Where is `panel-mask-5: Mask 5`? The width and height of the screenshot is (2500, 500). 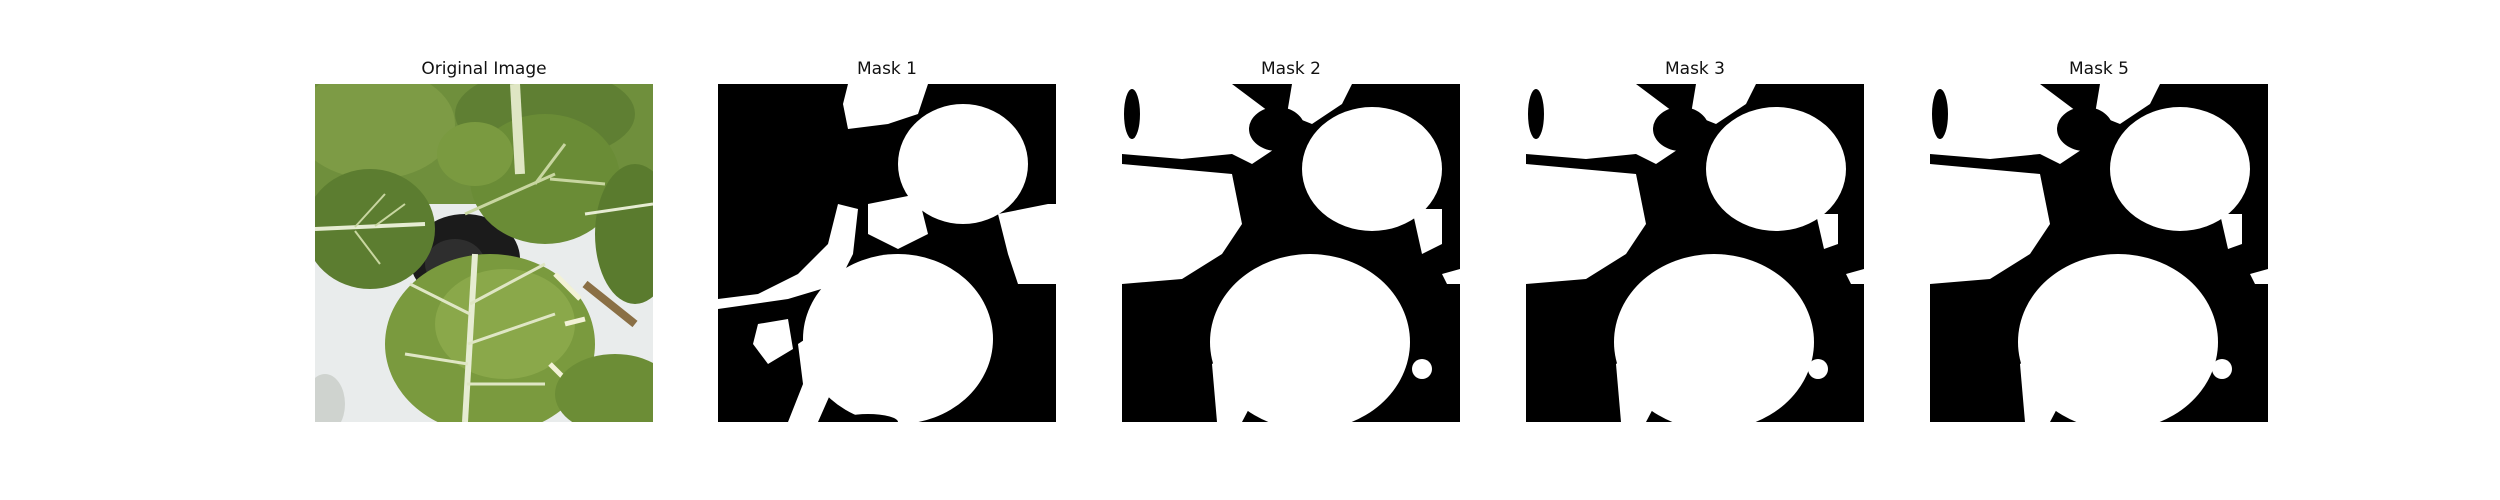 panel-mask-5: Mask 5 is located at coordinates (2099, 240).